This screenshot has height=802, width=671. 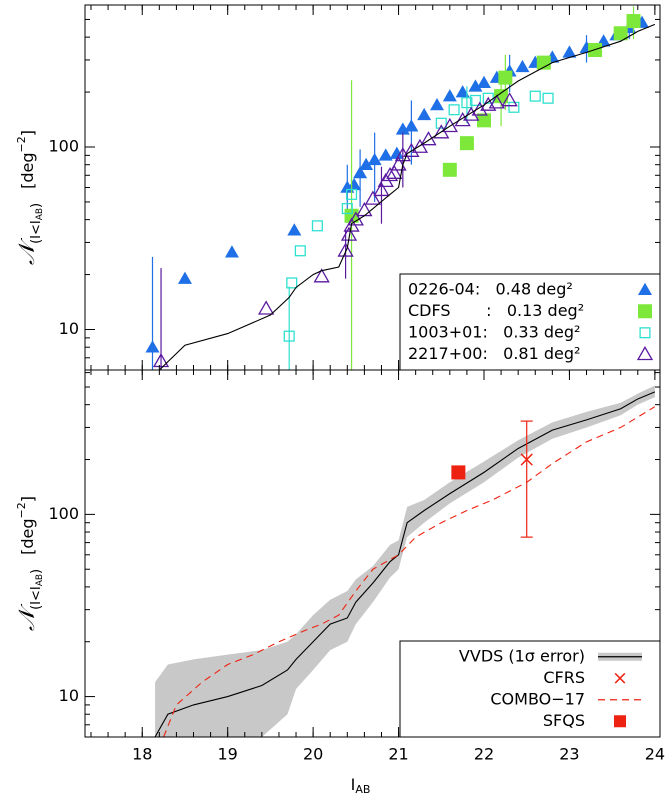 I want to click on legend-label: CDFS : 0.13 deg², so click(x=496, y=310).